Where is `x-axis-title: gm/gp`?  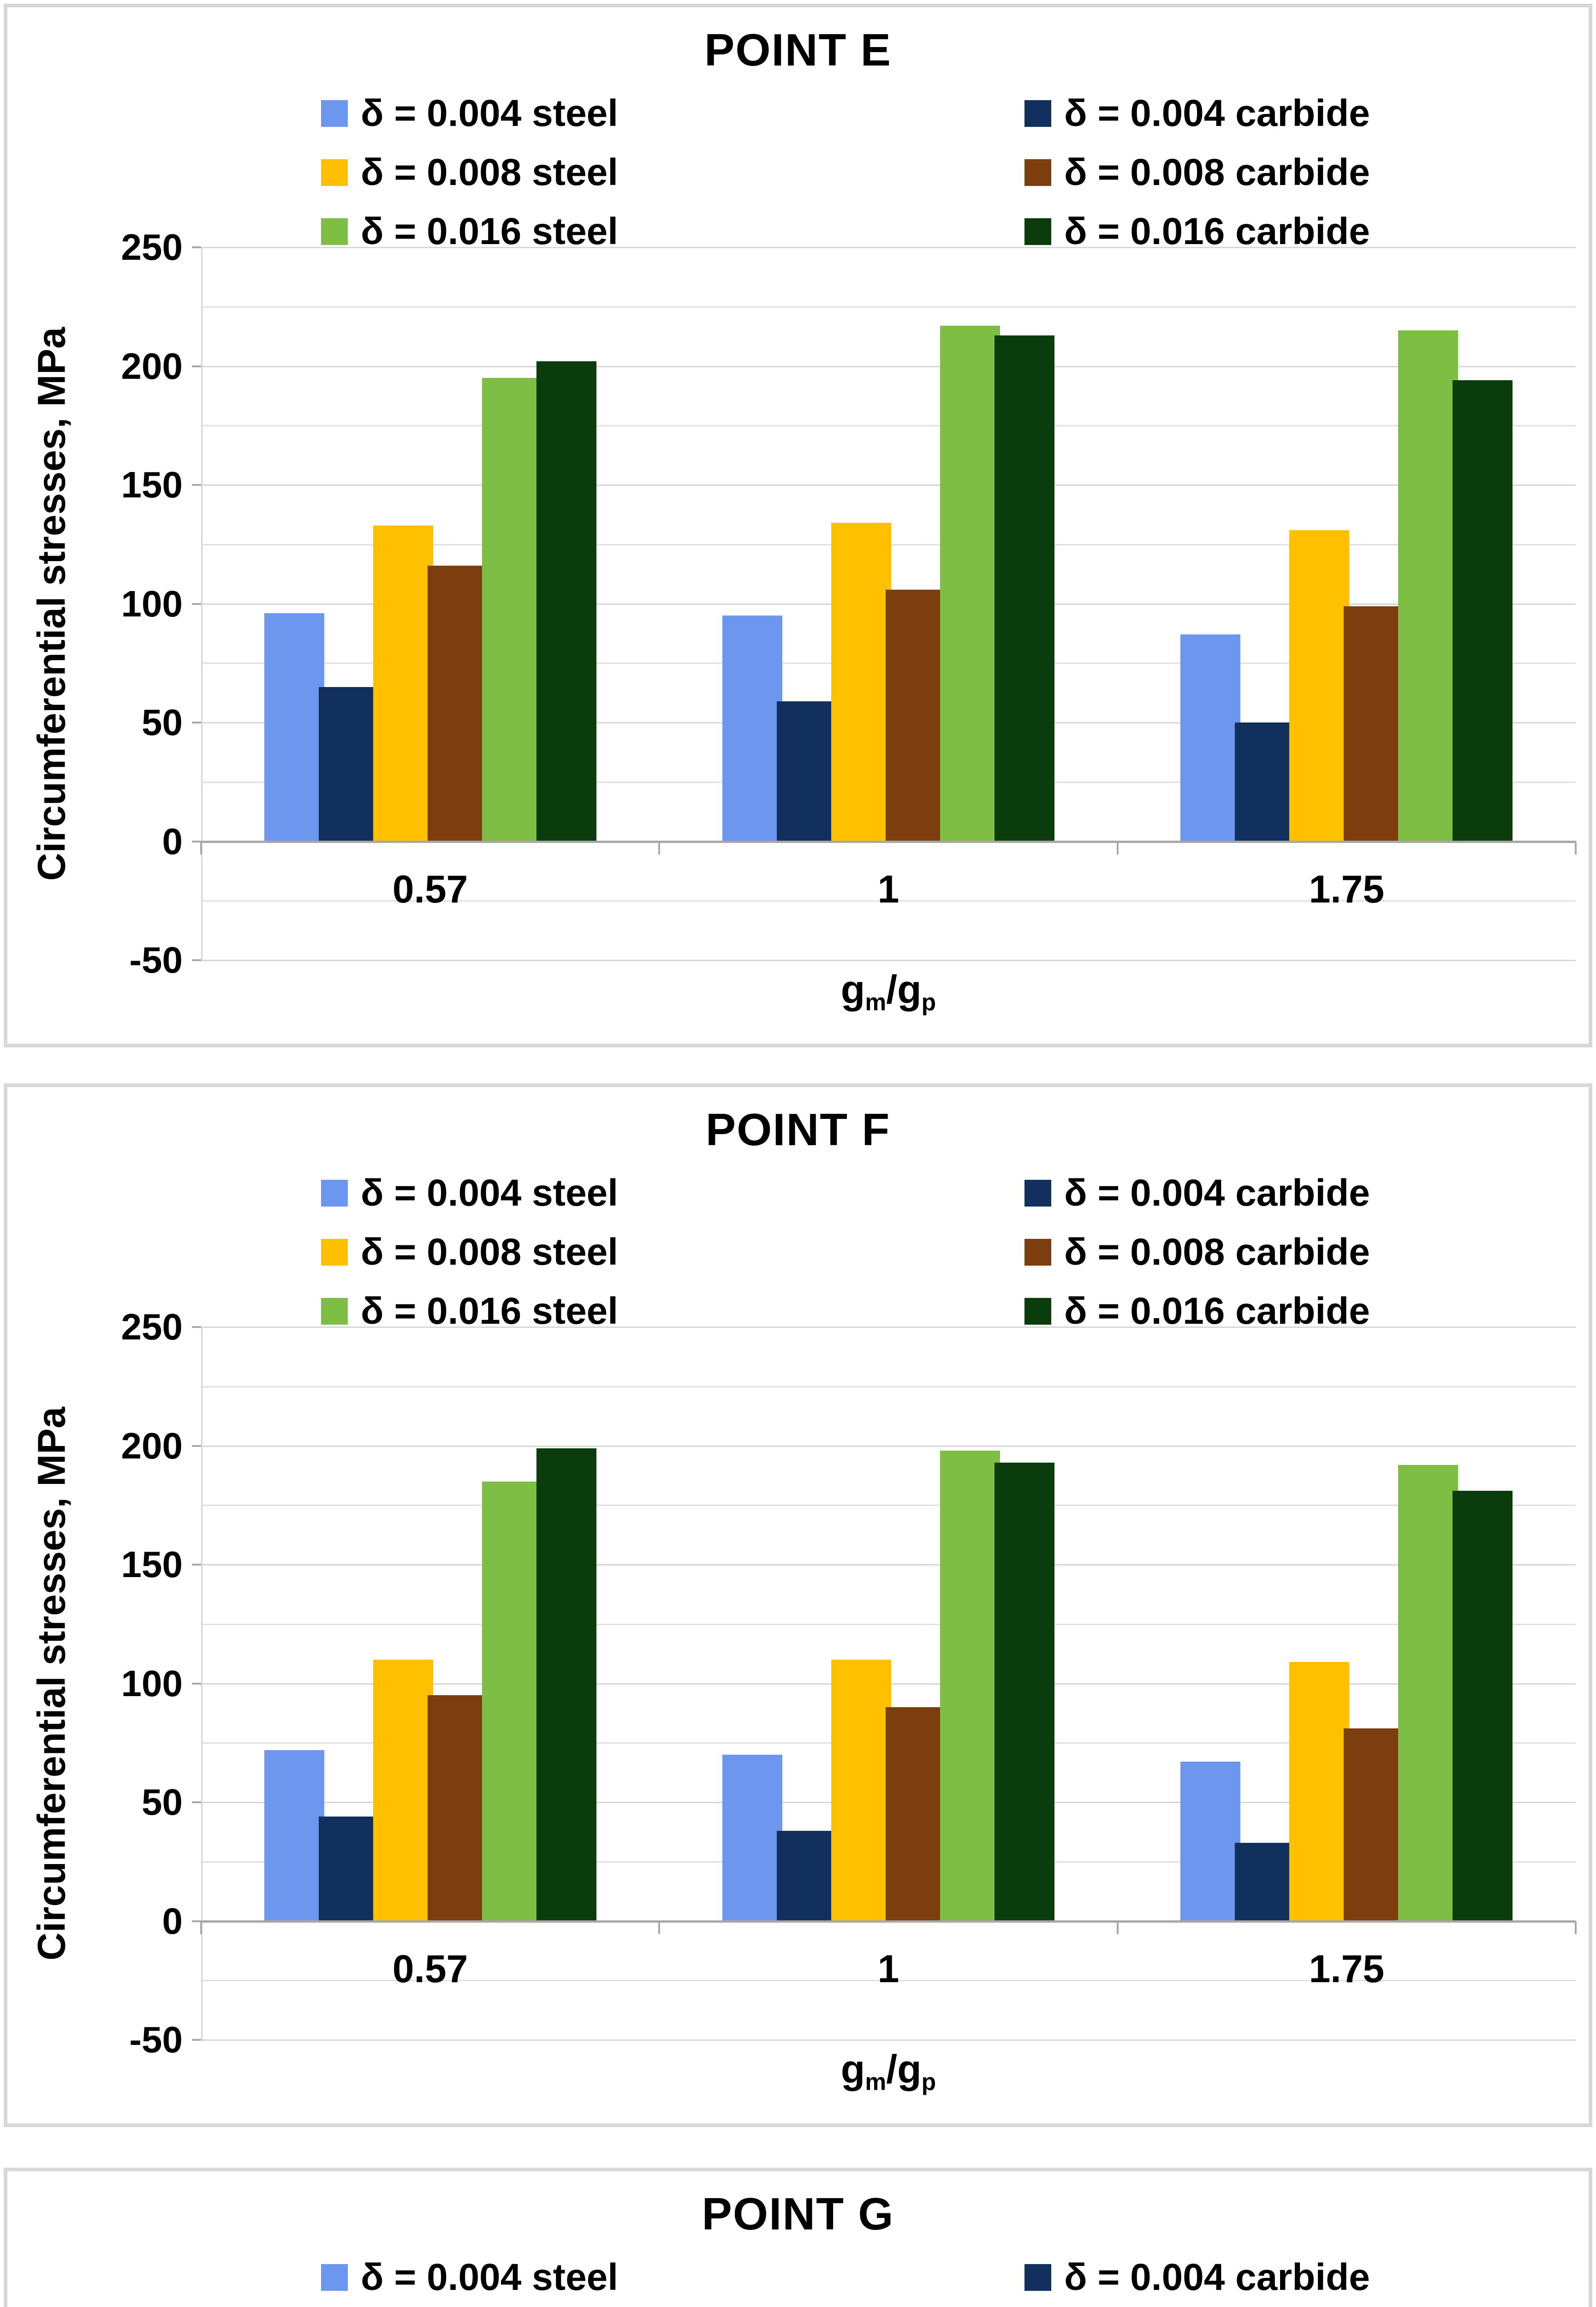 x-axis-title: gm/gp is located at coordinates (888, 991).